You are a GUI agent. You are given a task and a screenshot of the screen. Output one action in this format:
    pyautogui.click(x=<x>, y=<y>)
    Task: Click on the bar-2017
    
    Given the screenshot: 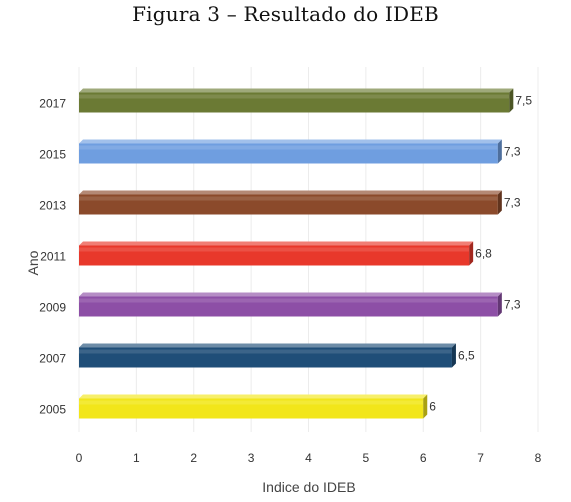 What is the action you would take?
    pyautogui.click(x=296, y=100)
    